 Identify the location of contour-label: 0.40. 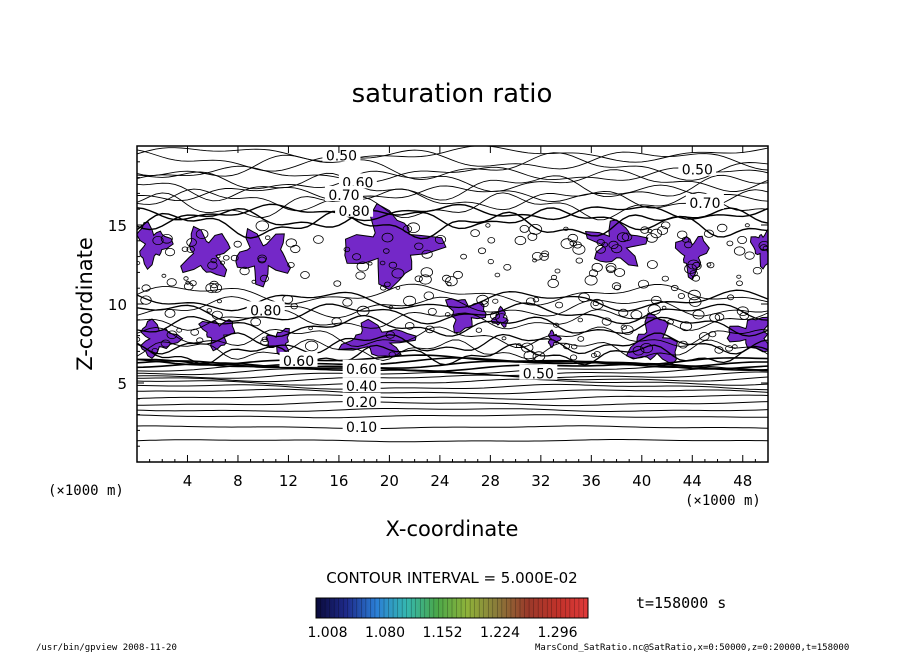
(361, 387).